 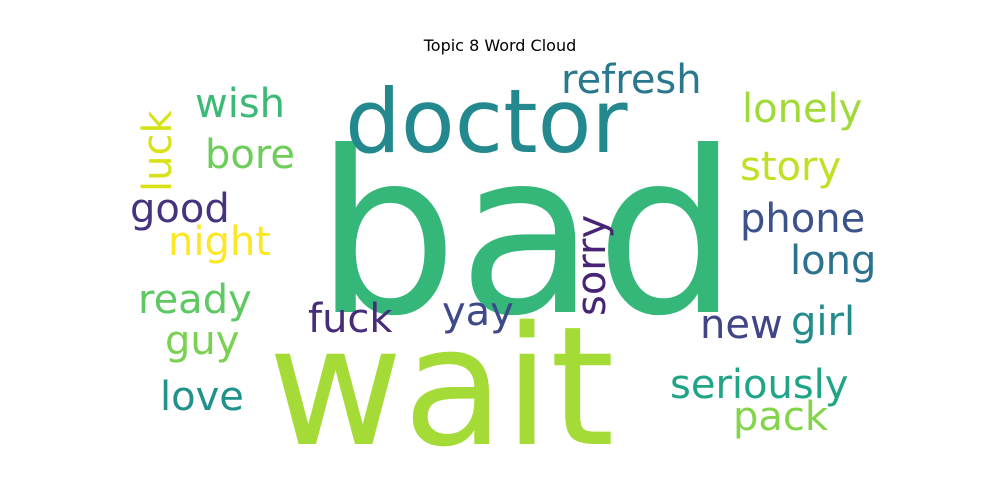 I want to click on word-story: story, so click(x=790, y=167).